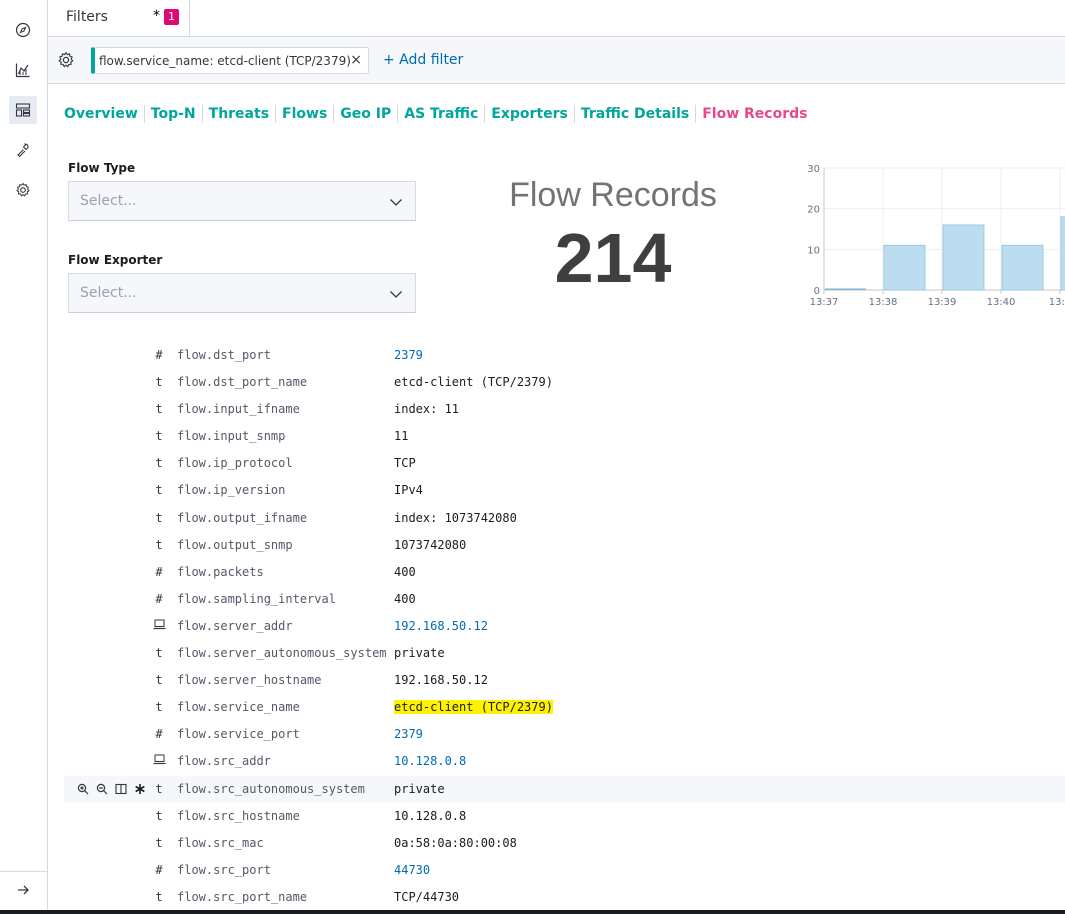  What do you see at coordinates (817, 291) in the screenshot?
I see `y-tick-label: 0` at bounding box center [817, 291].